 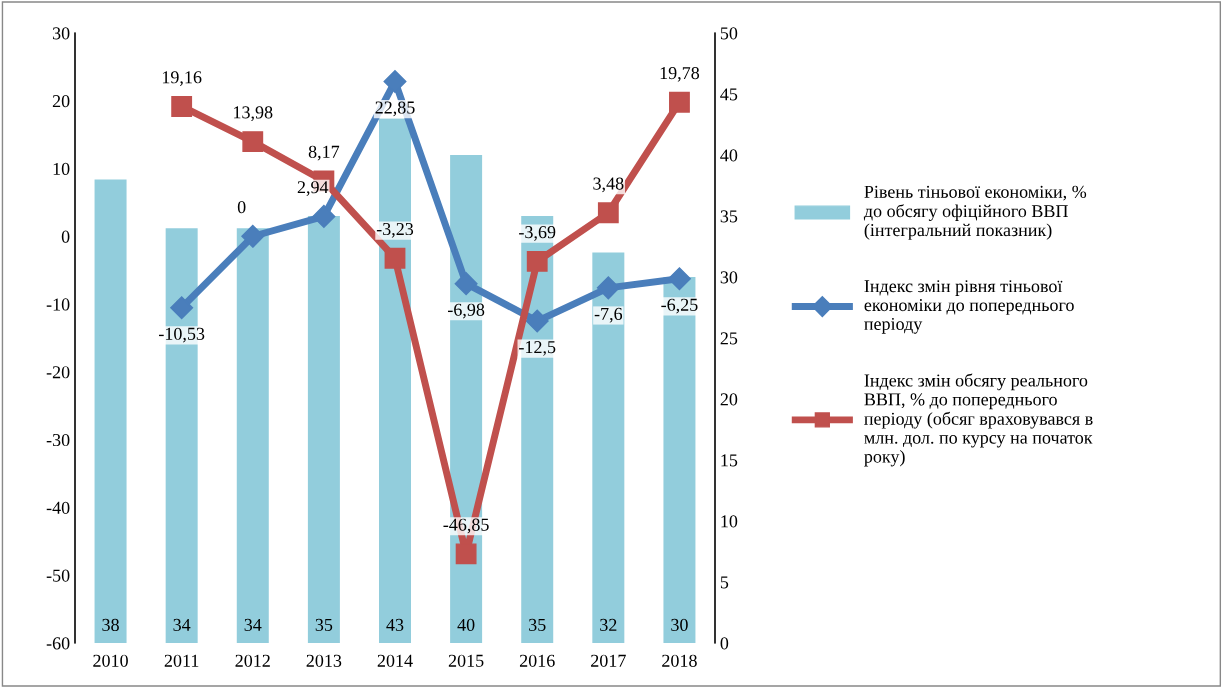 I want to click on x-tick-label: 2015, so click(x=466, y=660).